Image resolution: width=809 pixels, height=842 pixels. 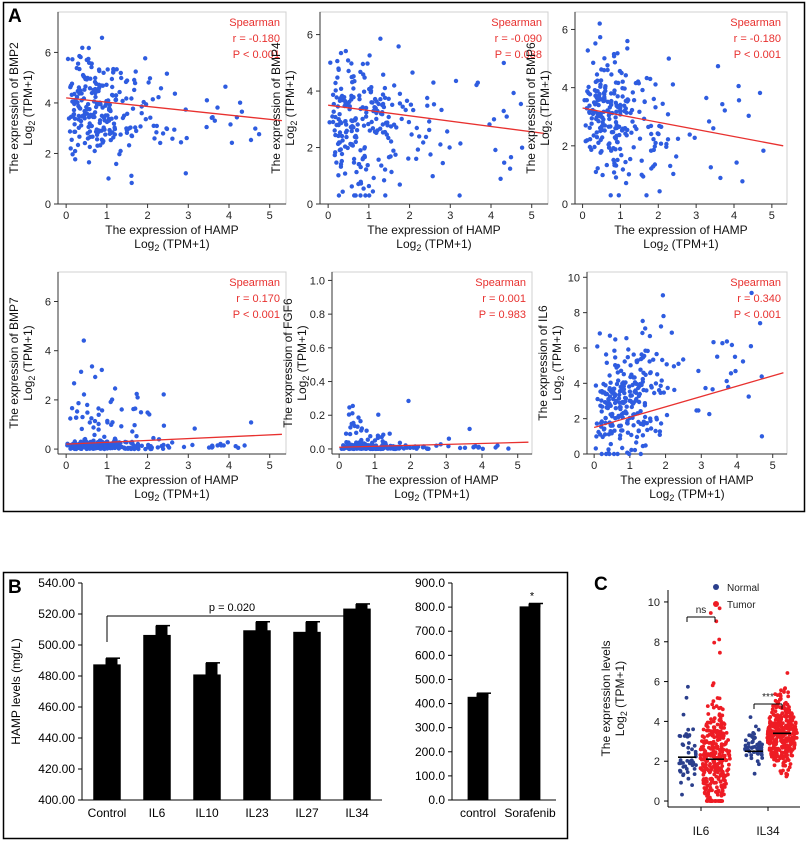 I want to click on stat-p: P < 0.001, so click(x=256, y=315).